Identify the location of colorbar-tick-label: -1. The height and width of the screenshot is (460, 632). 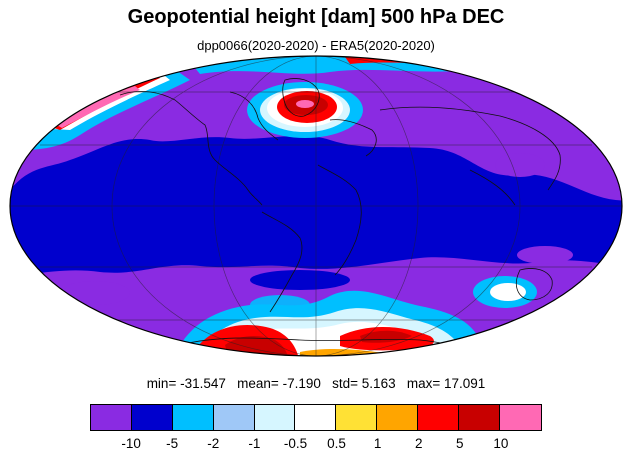
(254, 443).